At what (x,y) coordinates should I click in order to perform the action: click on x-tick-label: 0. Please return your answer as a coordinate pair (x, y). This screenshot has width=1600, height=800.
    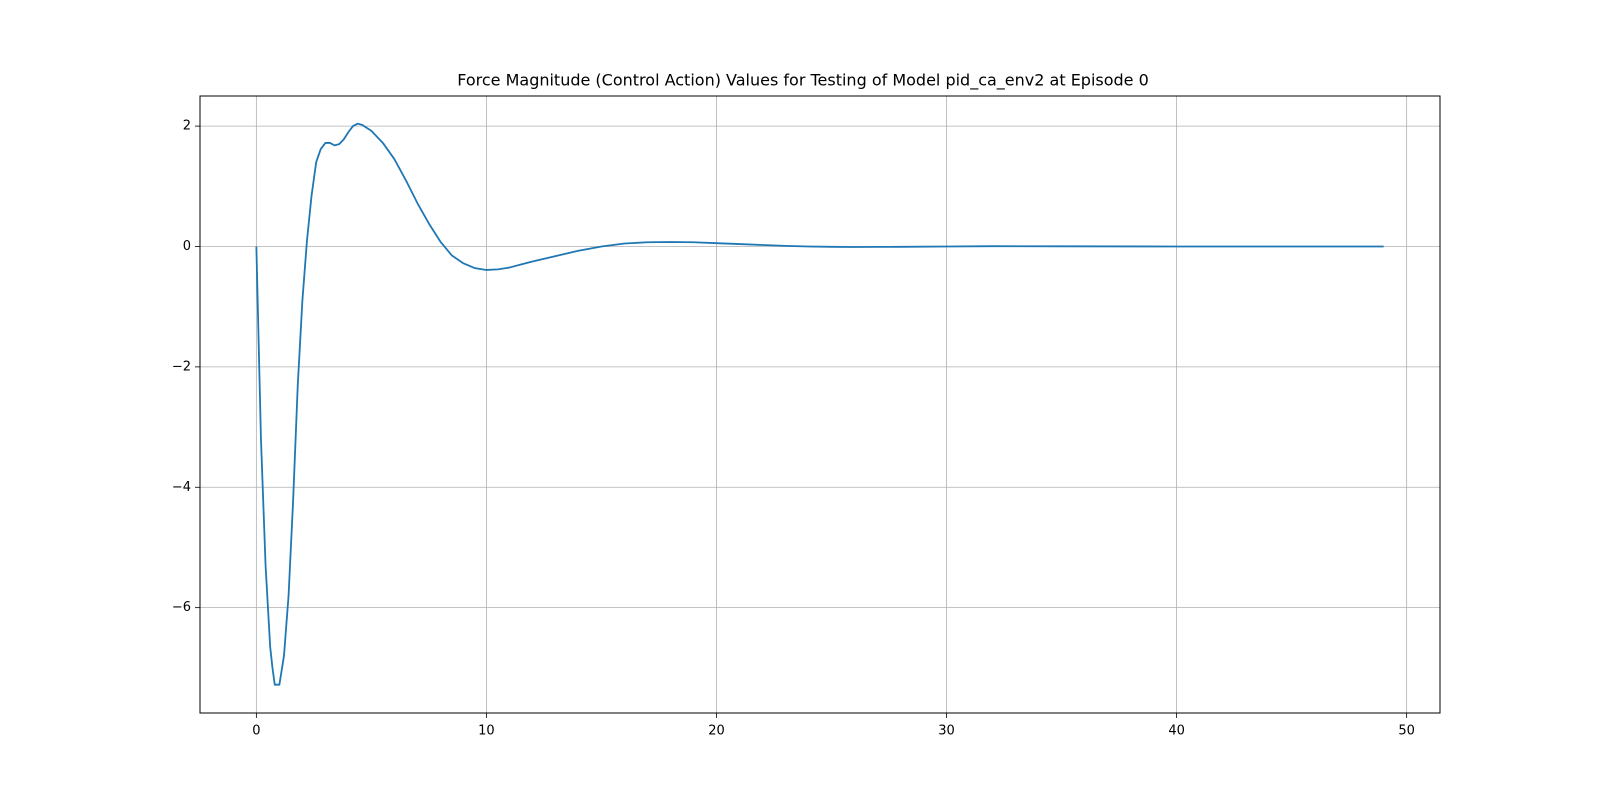
    Looking at the image, I should click on (256, 731).